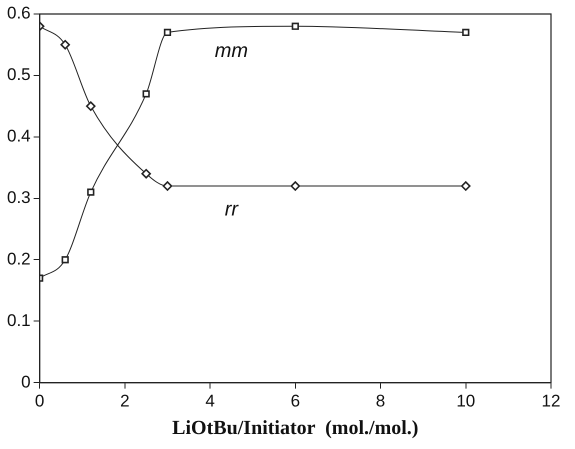 This screenshot has width=575, height=449. What do you see at coordinates (18, 13) in the screenshot?
I see `y-tick-label: 0.6` at bounding box center [18, 13].